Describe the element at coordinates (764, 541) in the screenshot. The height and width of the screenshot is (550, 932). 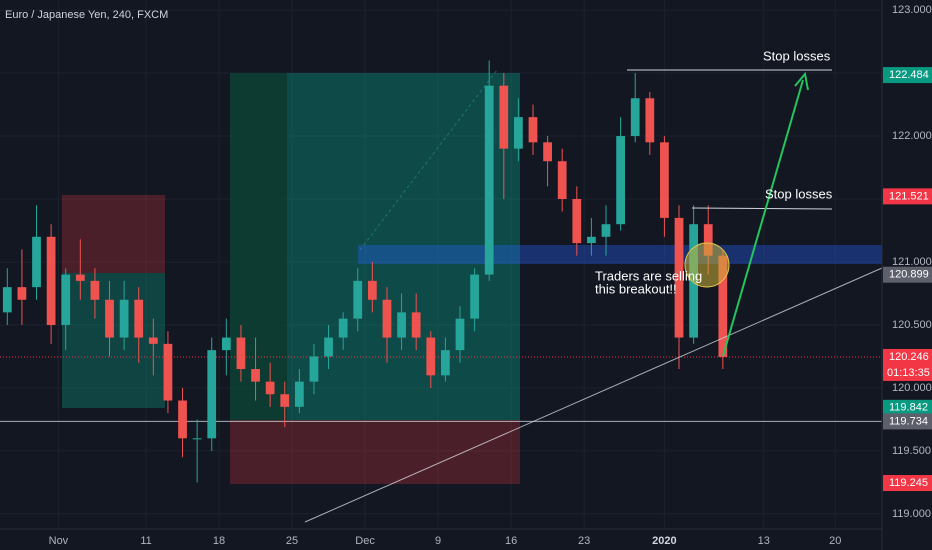
I see `x-tick-label: 13` at that location.